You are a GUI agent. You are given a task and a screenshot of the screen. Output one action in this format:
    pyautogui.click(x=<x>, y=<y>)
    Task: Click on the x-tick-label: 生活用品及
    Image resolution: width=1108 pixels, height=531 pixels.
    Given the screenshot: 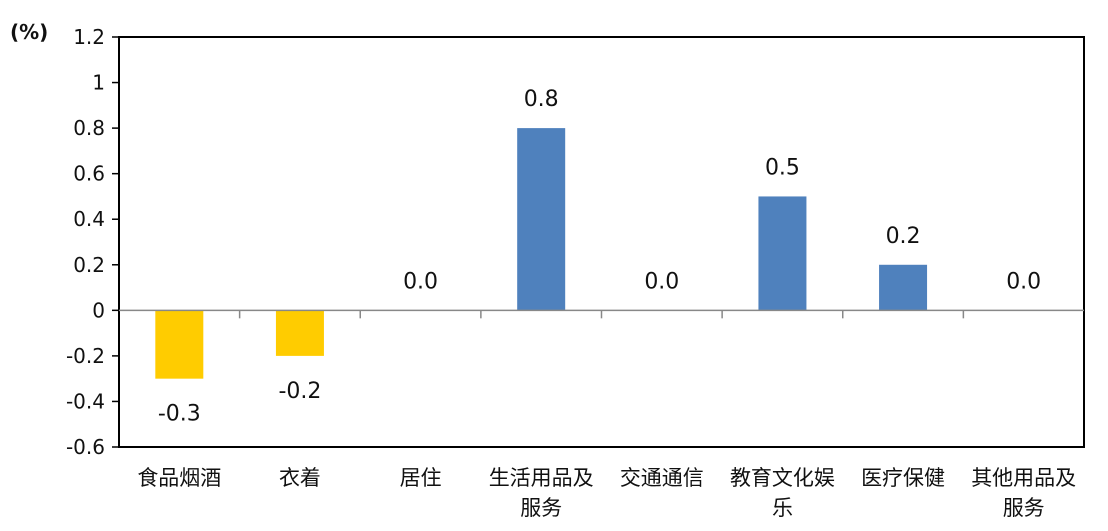 What is the action you would take?
    pyautogui.click(x=541, y=478)
    